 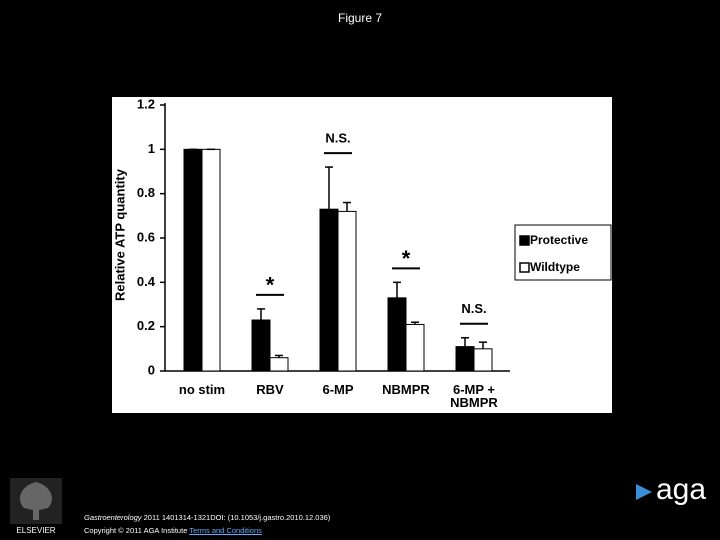 What do you see at coordinates (474, 396) in the screenshot?
I see `x-tick-label: 6-MP + NBMPR` at bounding box center [474, 396].